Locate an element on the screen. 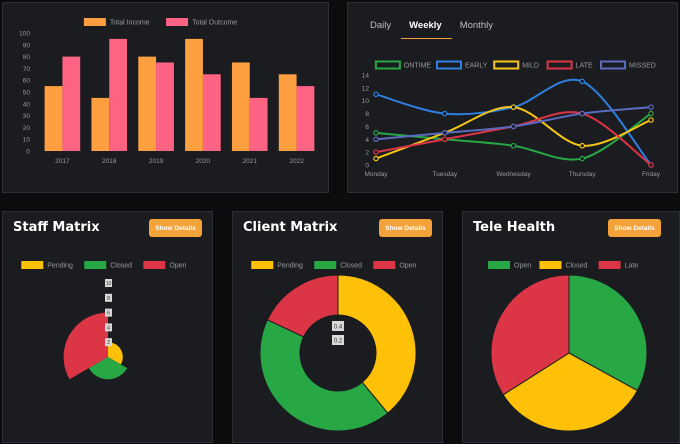 Image resolution: width=680 pixels, height=444 pixels. x-tick-label: 2020 is located at coordinates (203, 161).